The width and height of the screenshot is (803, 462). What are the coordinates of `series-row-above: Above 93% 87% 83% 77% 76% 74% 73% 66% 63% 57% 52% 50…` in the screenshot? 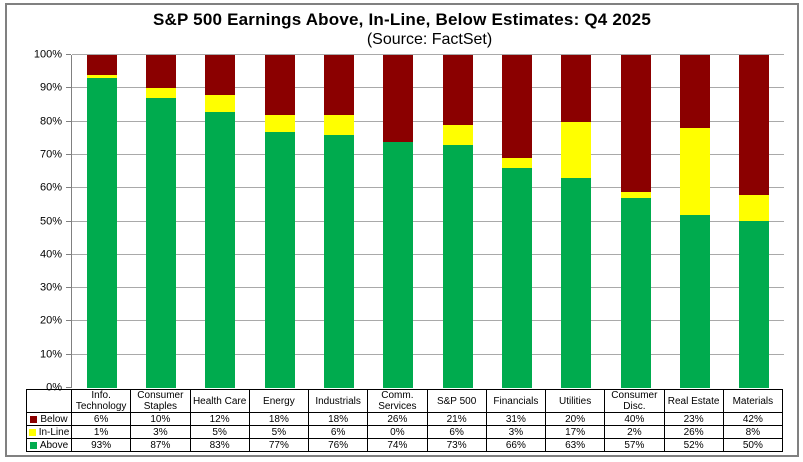 It's located at (405, 445).